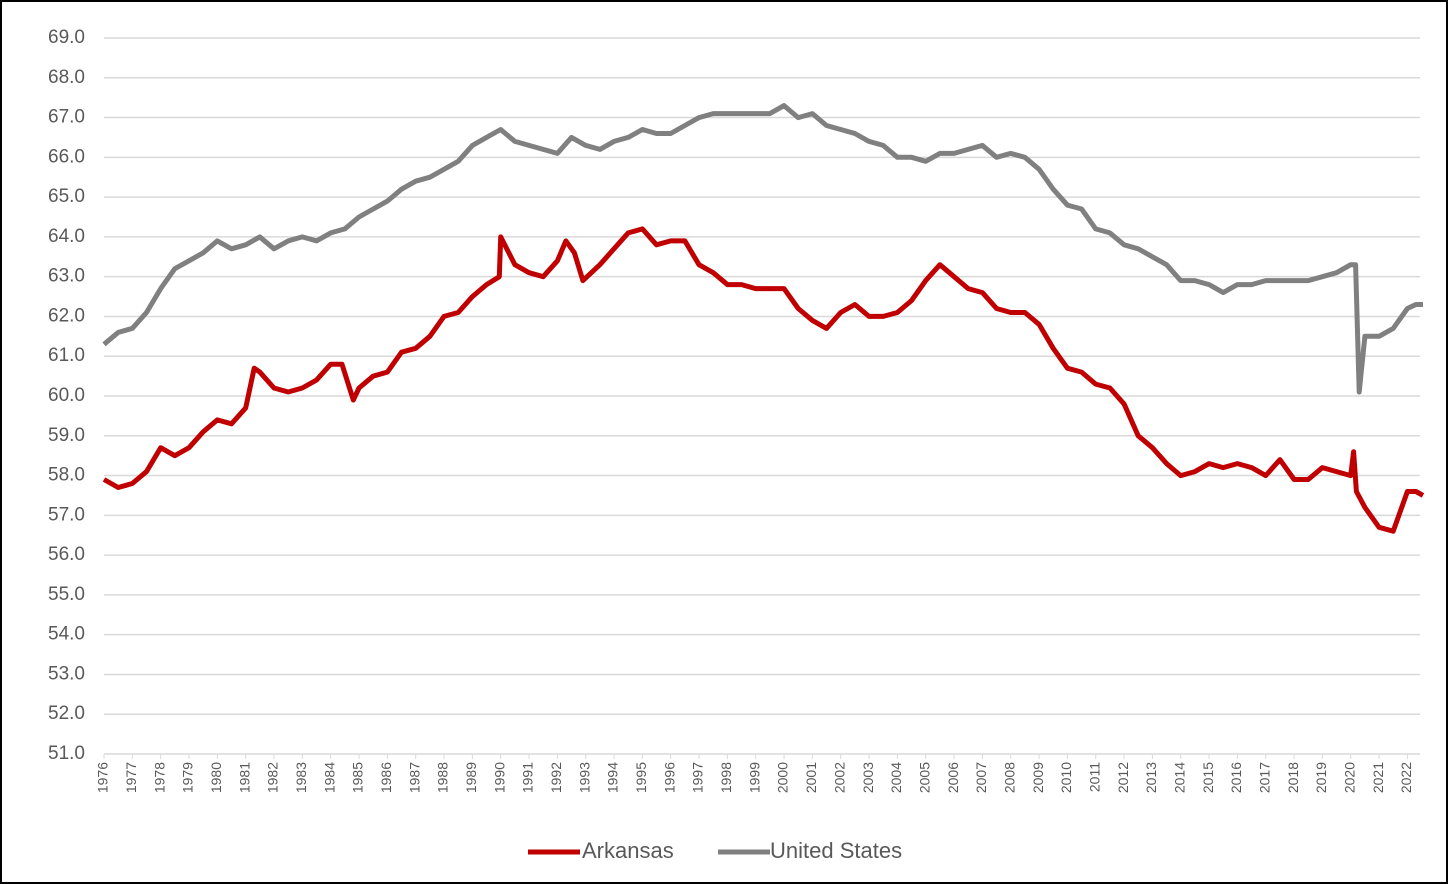 The height and width of the screenshot is (884, 1448). I want to click on x-tick-label: 1987, so click(414, 777).